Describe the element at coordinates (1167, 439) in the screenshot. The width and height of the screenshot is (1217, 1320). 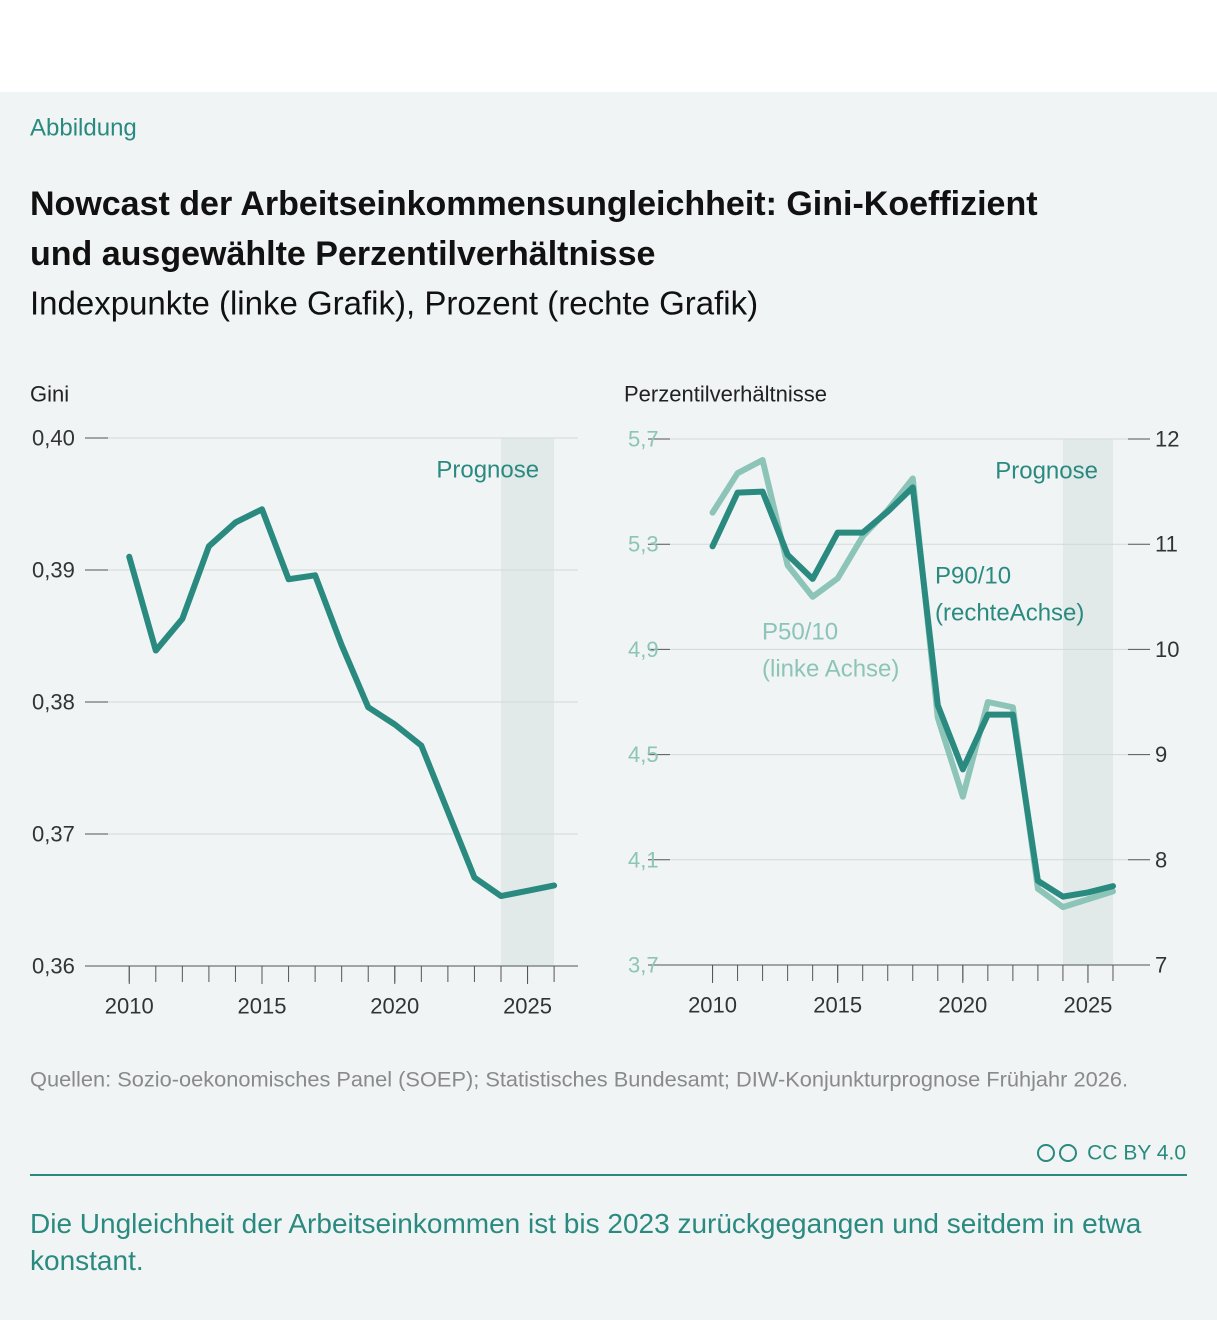
I see `y2-tick-label: 12` at that location.